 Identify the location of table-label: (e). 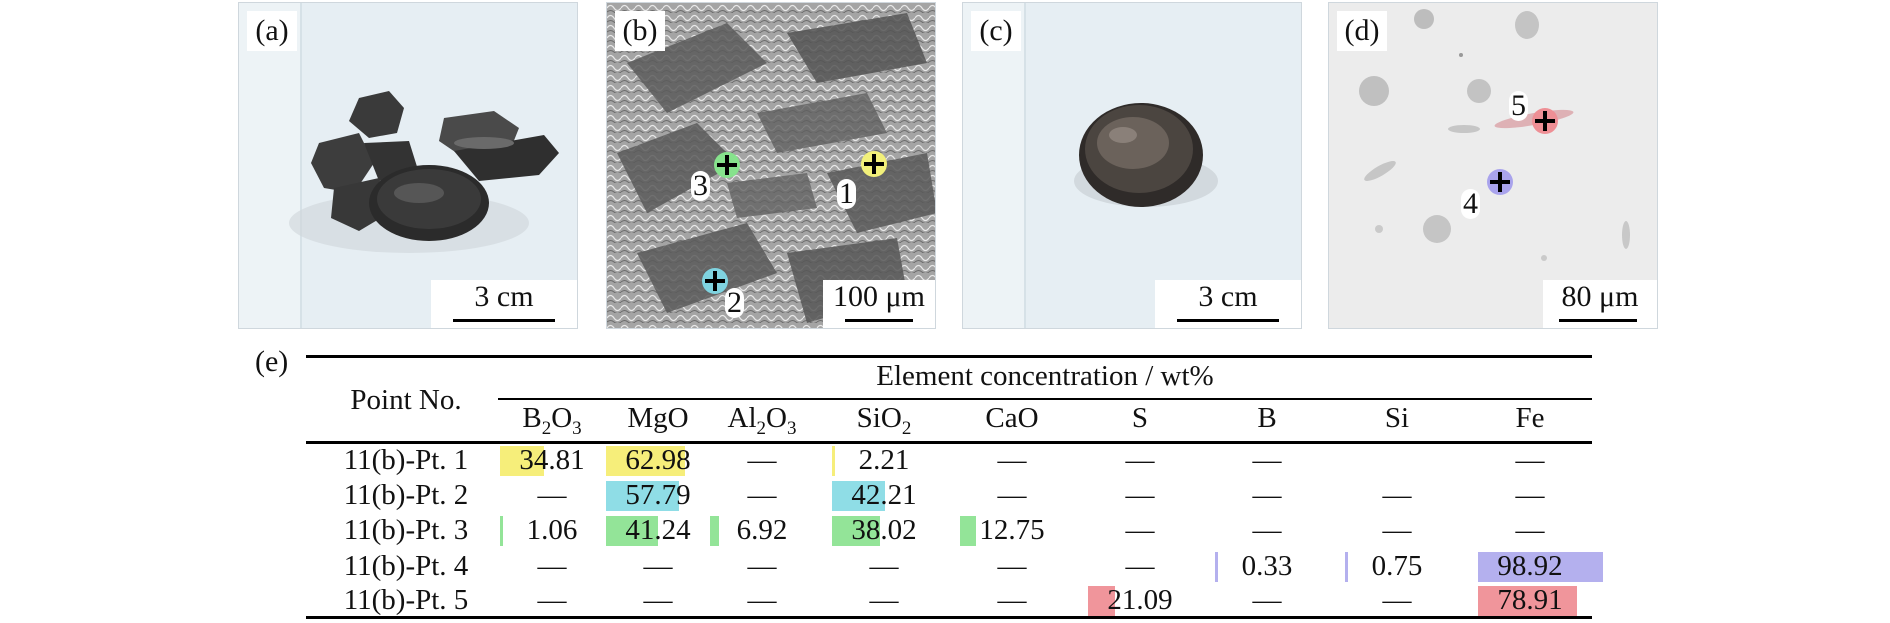
(272, 361).